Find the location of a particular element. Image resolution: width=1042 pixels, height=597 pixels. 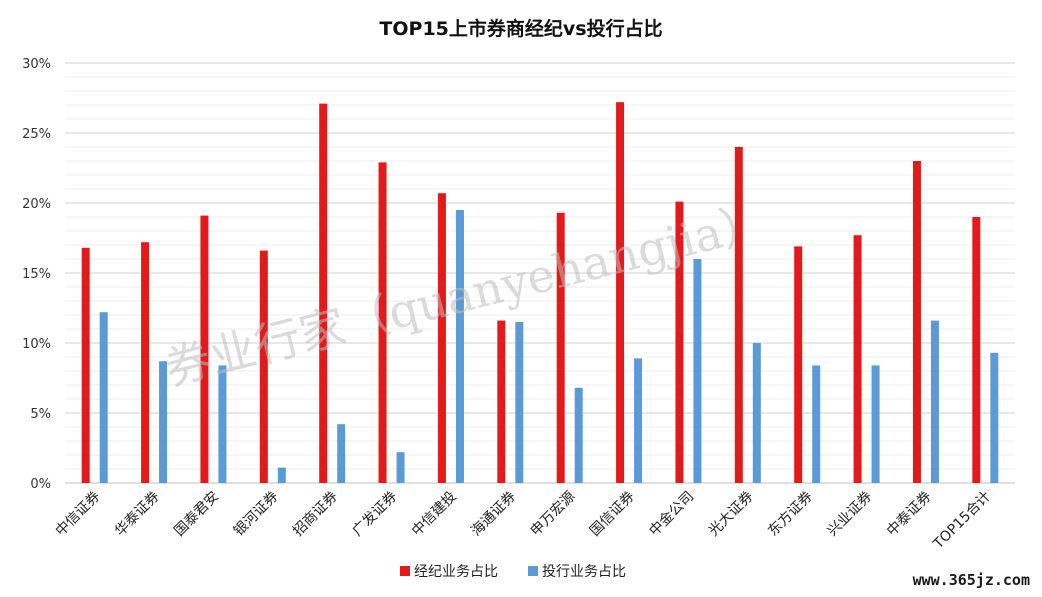

y-tick-label: 20% is located at coordinates (36, 204).